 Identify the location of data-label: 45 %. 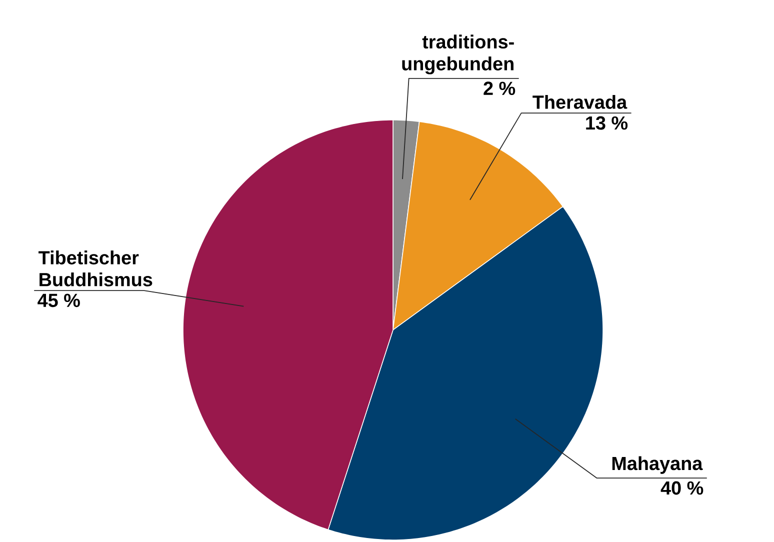
(59, 301).